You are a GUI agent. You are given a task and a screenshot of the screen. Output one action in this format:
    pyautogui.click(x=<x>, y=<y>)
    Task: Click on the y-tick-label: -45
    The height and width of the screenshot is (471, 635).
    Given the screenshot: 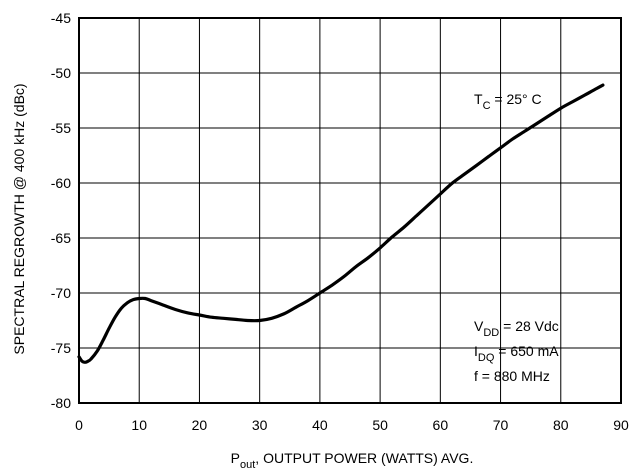 What is the action you would take?
    pyautogui.click(x=61, y=18)
    